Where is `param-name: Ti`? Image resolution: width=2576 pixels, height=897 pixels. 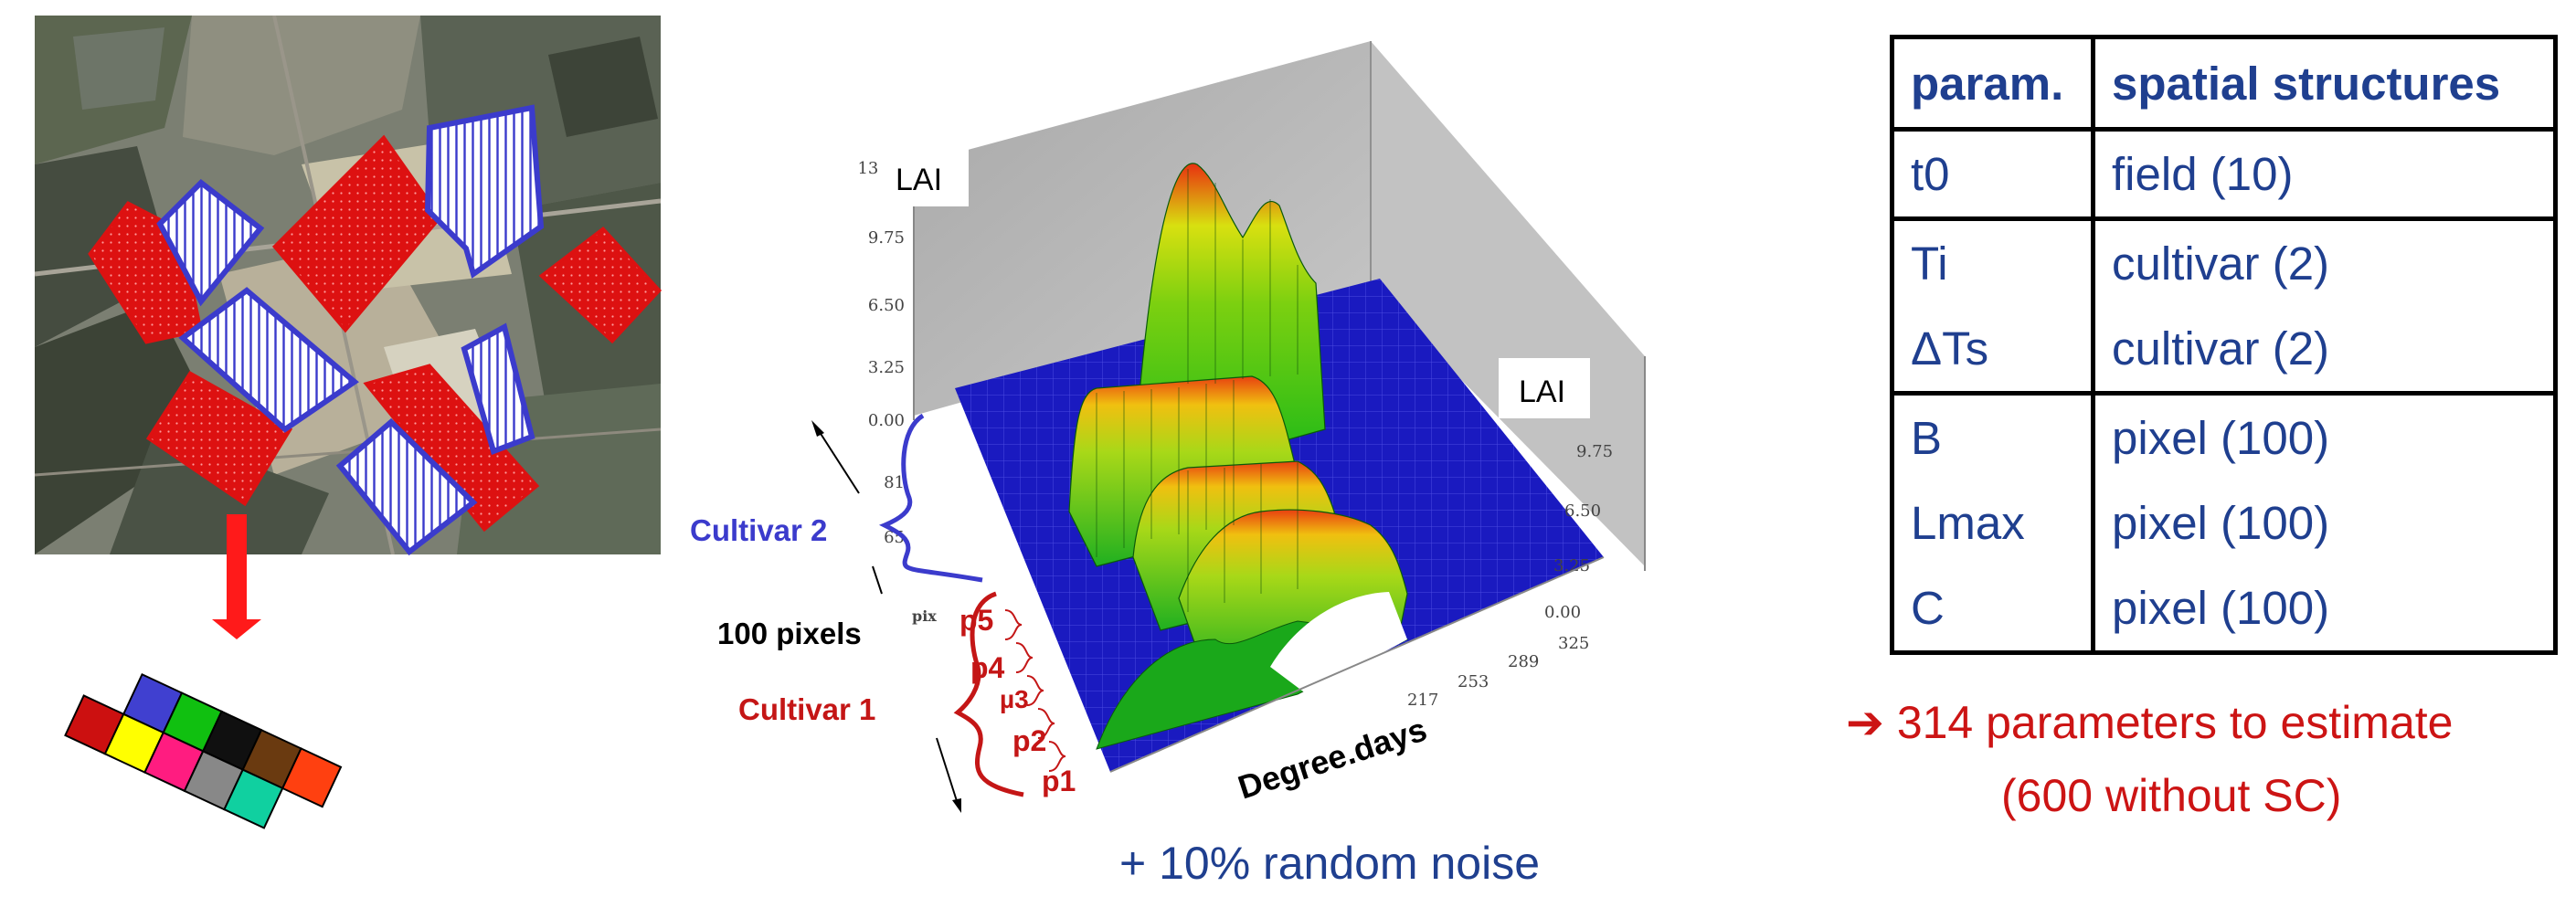
param-name: Ti is located at coordinates (1992, 261).